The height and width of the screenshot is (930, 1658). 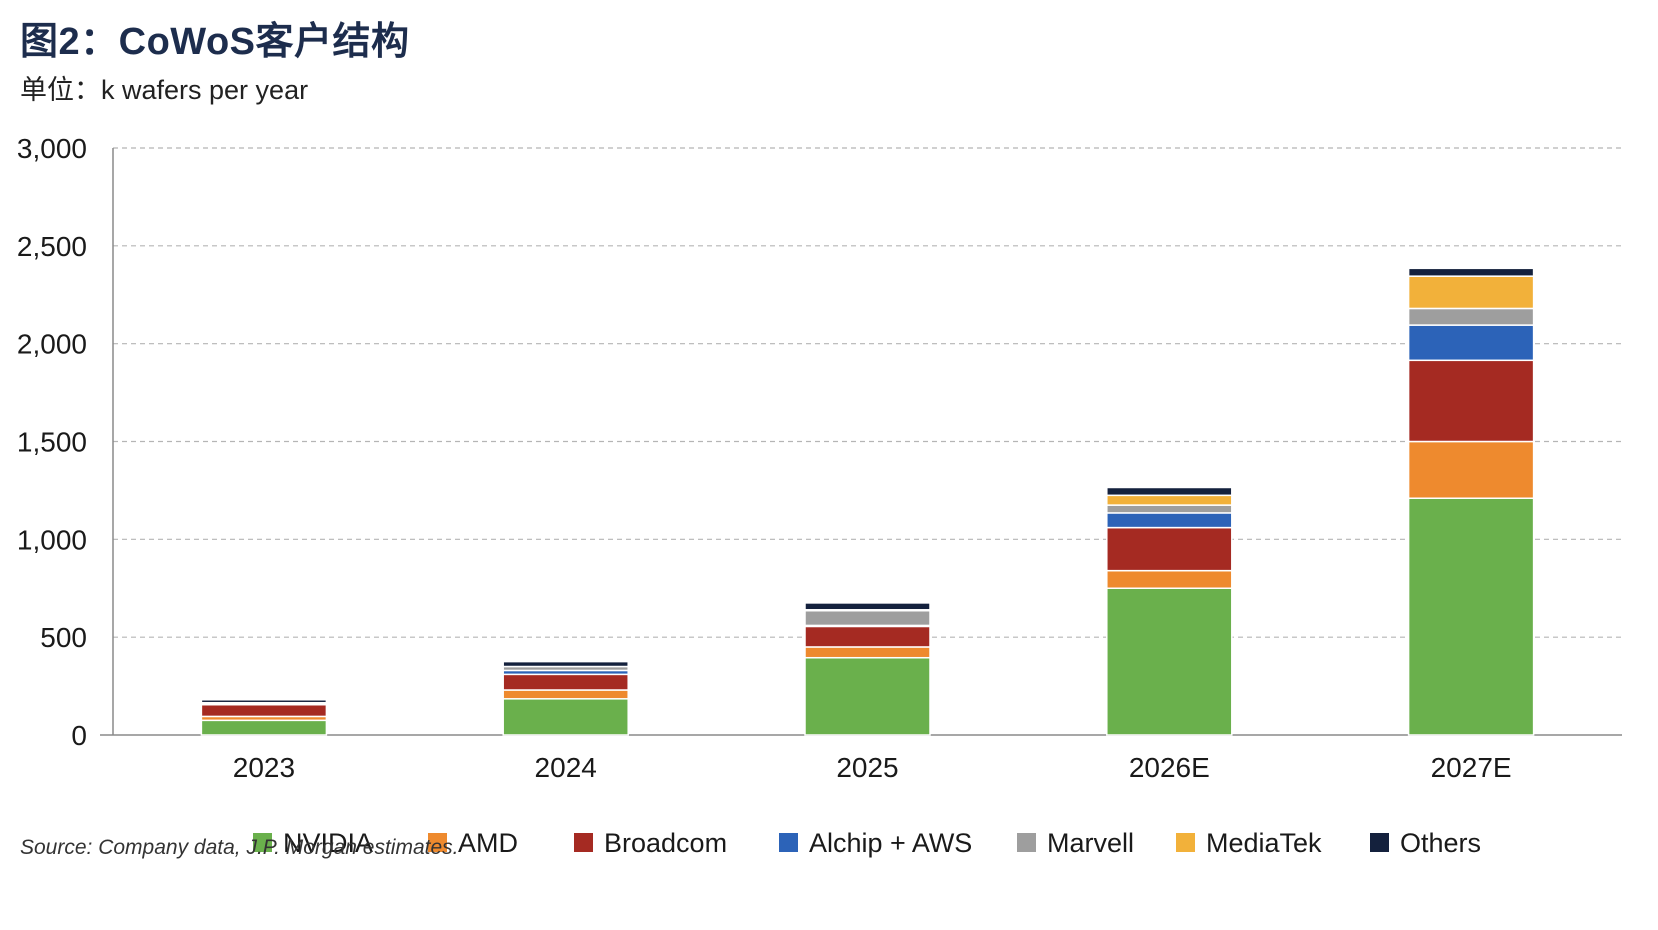 What do you see at coordinates (665, 843) in the screenshot?
I see `legend-label: Broadcom` at bounding box center [665, 843].